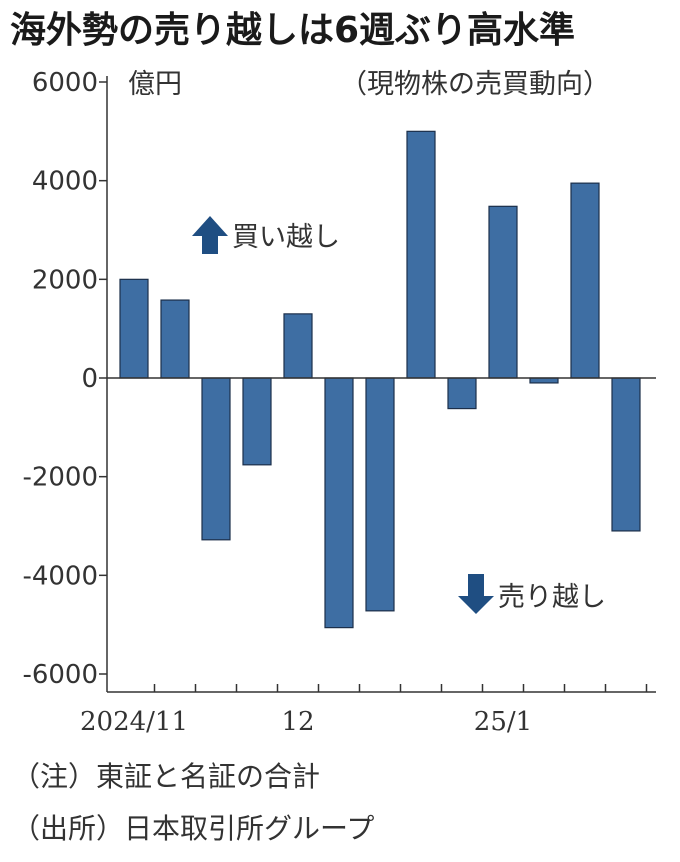 The width and height of the screenshot is (680, 862). What do you see at coordinates (65, 83) in the screenshot?
I see `y-tick-label: 6000` at bounding box center [65, 83].